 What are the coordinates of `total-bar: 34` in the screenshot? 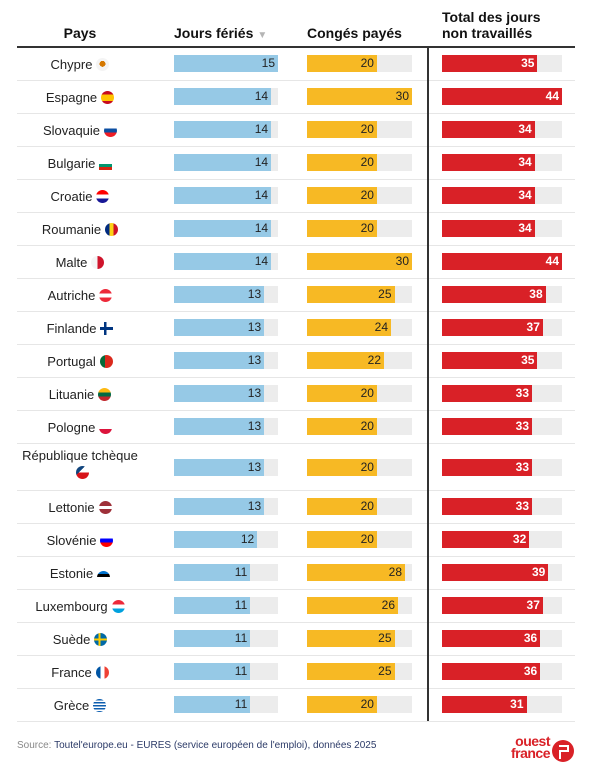 It's located at (488, 228).